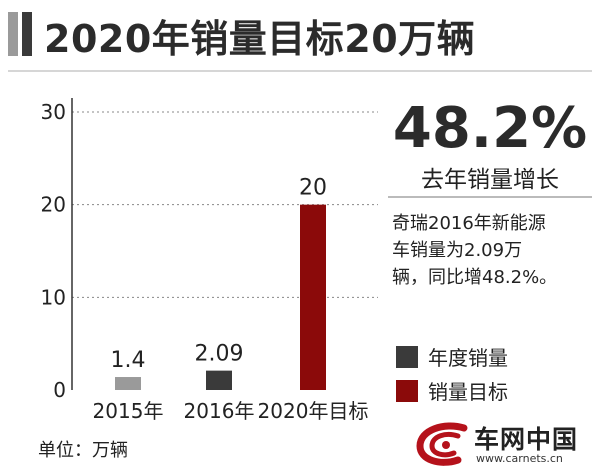 This screenshot has height=476, width=600. I want to click on x-tick-label: 2015年, so click(128, 411).